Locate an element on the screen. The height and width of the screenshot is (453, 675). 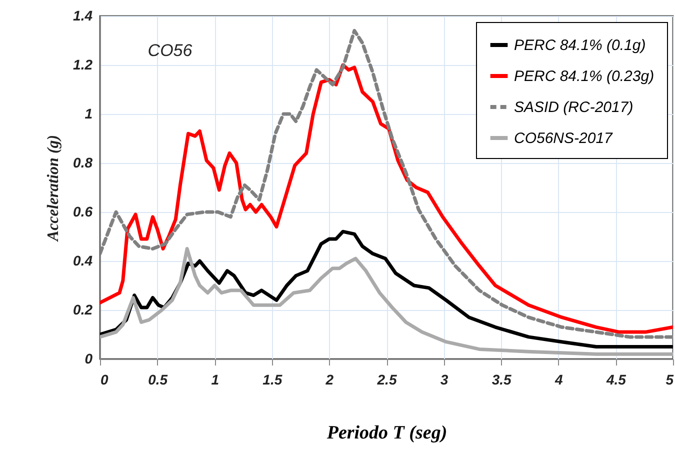
x-tick-label: 2.5 is located at coordinates (386, 380).